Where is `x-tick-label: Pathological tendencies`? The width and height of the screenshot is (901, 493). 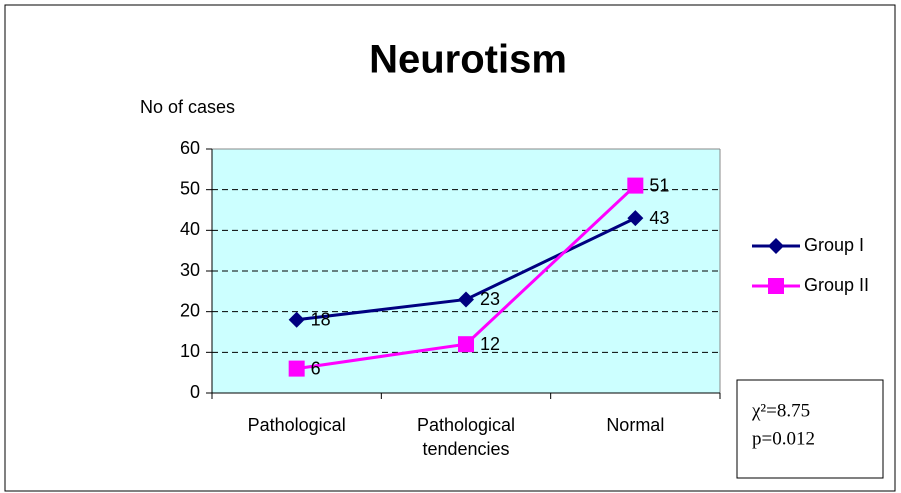 x-tick-label: Pathological tendencies is located at coordinates (466, 437).